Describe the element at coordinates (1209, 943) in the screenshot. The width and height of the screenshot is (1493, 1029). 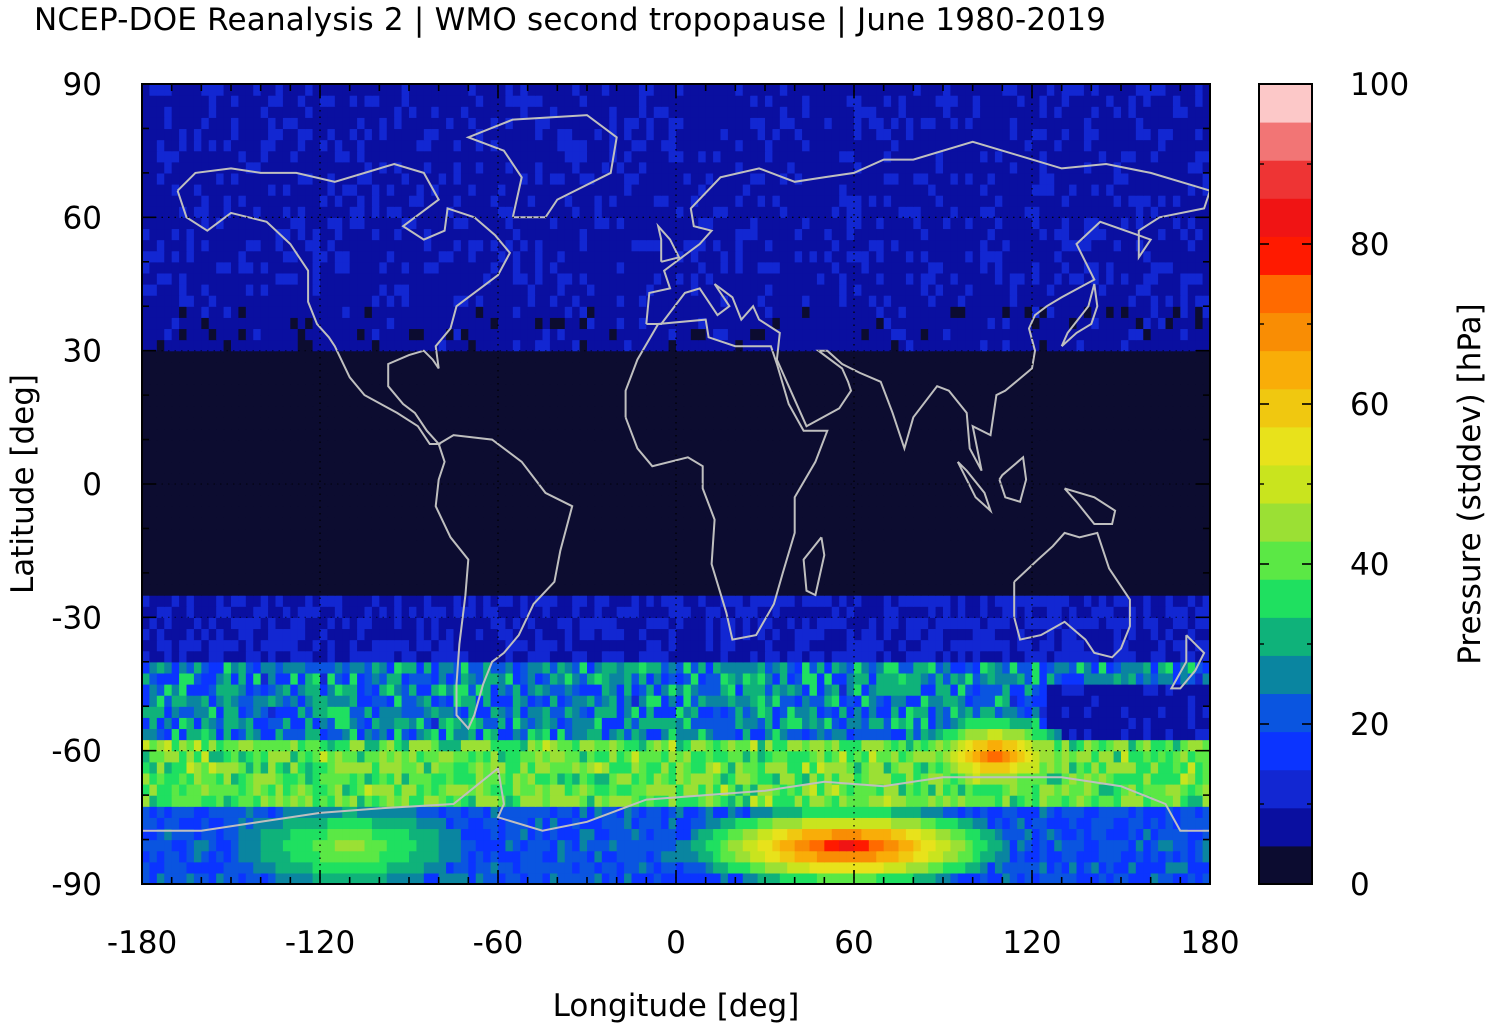
I see `x-tick-label: 180` at that location.